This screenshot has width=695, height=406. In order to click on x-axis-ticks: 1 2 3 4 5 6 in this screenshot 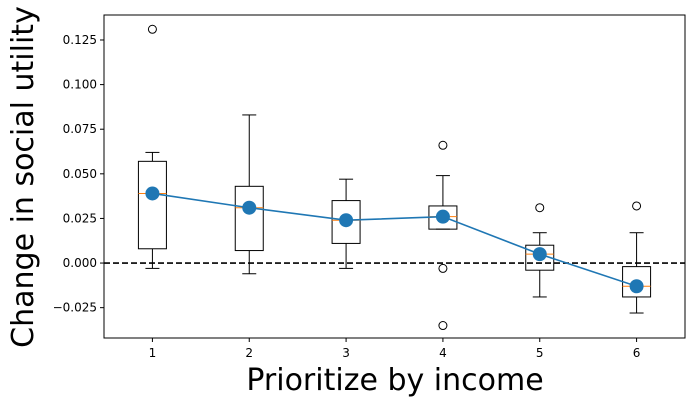, I will do `click(395, 349)`.